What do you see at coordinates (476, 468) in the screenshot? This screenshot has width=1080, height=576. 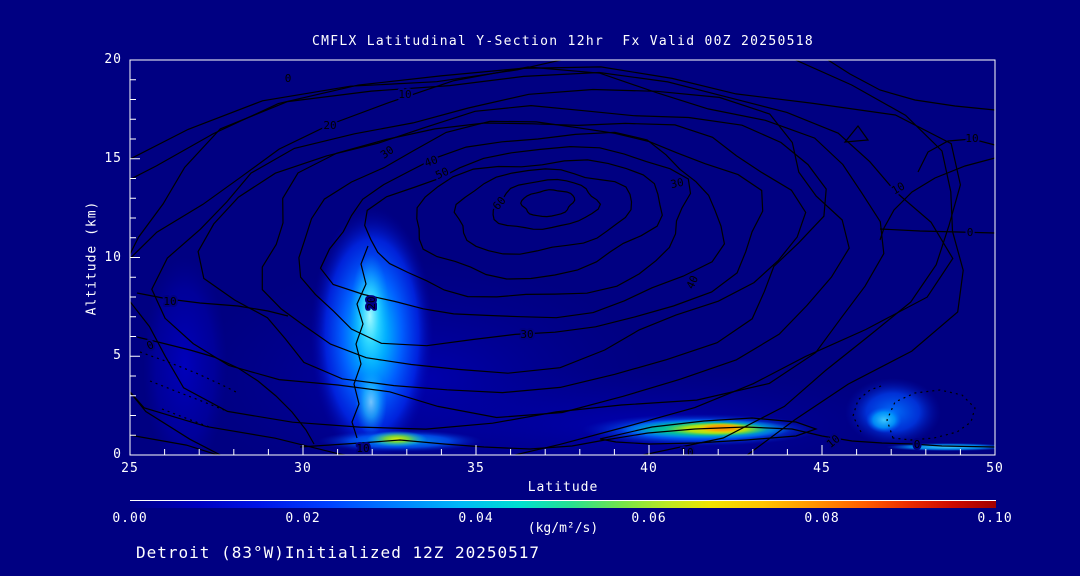 I see `x-tick-label: 35` at bounding box center [476, 468].